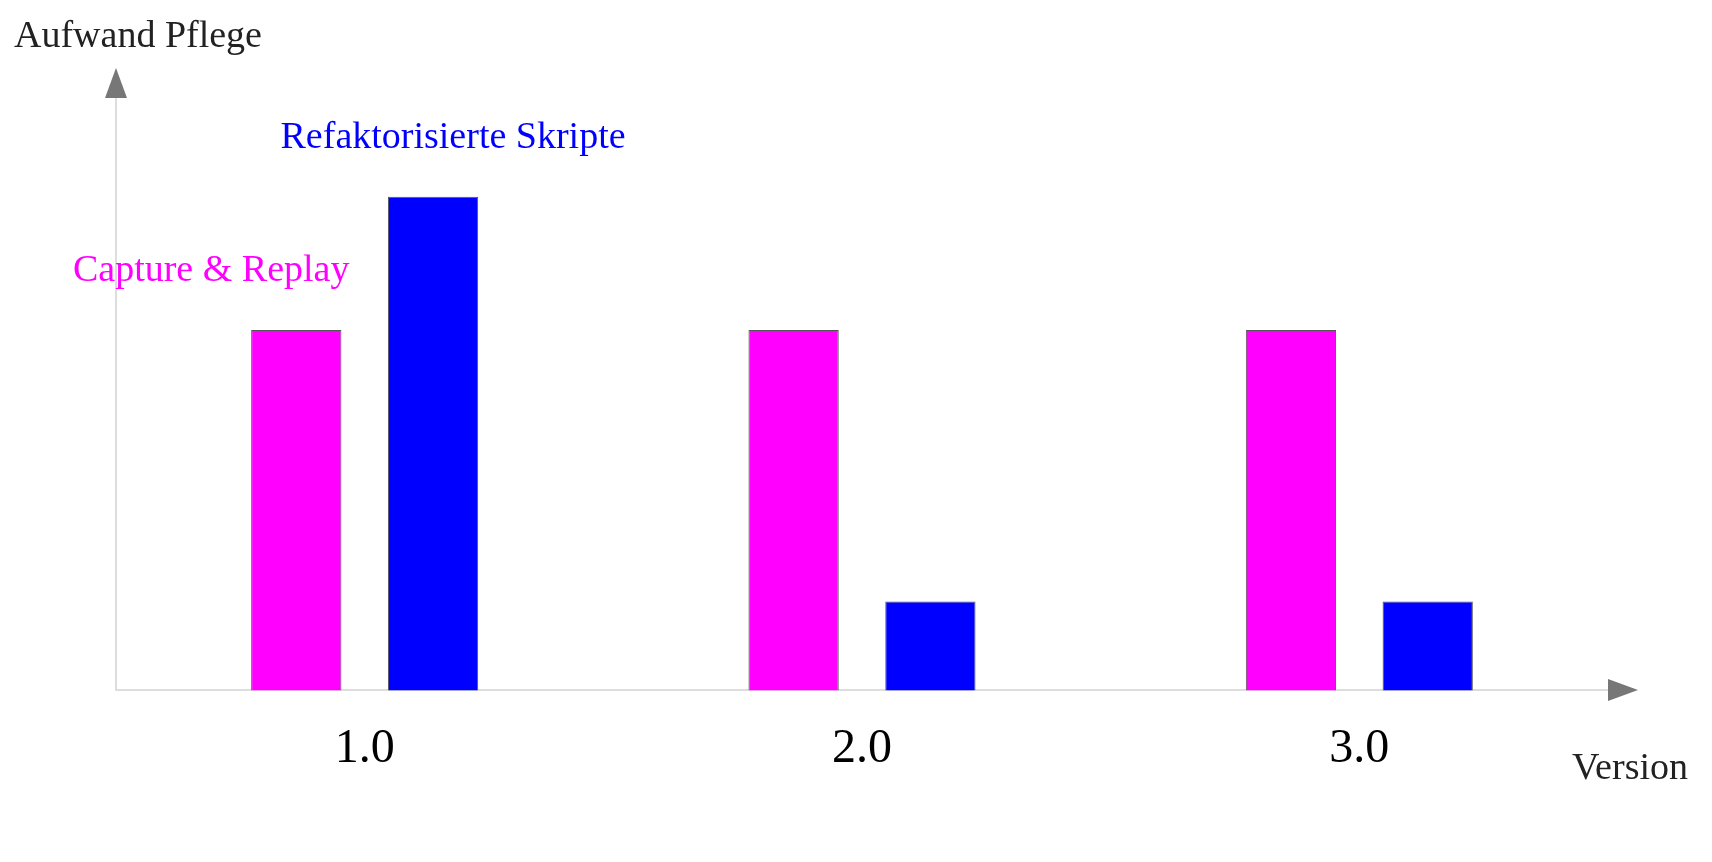  What do you see at coordinates (862, 745) in the screenshot?
I see `x-tick-label: 2.0` at bounding box center [862, 745].